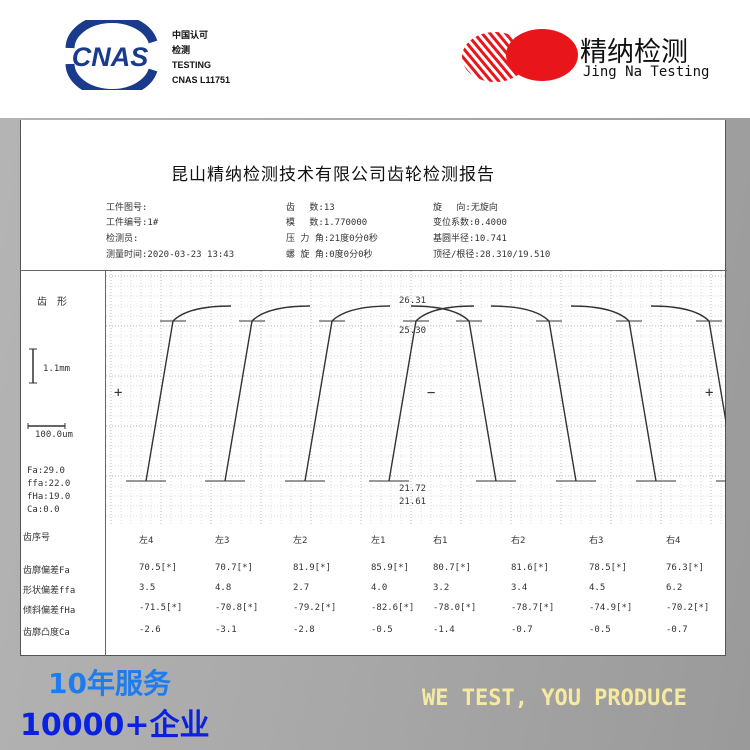  What do you see at coordinates (49, 591) in the screenshot?
I see `row-header: 形状偏差ffa` at bounding box center [49, 591].